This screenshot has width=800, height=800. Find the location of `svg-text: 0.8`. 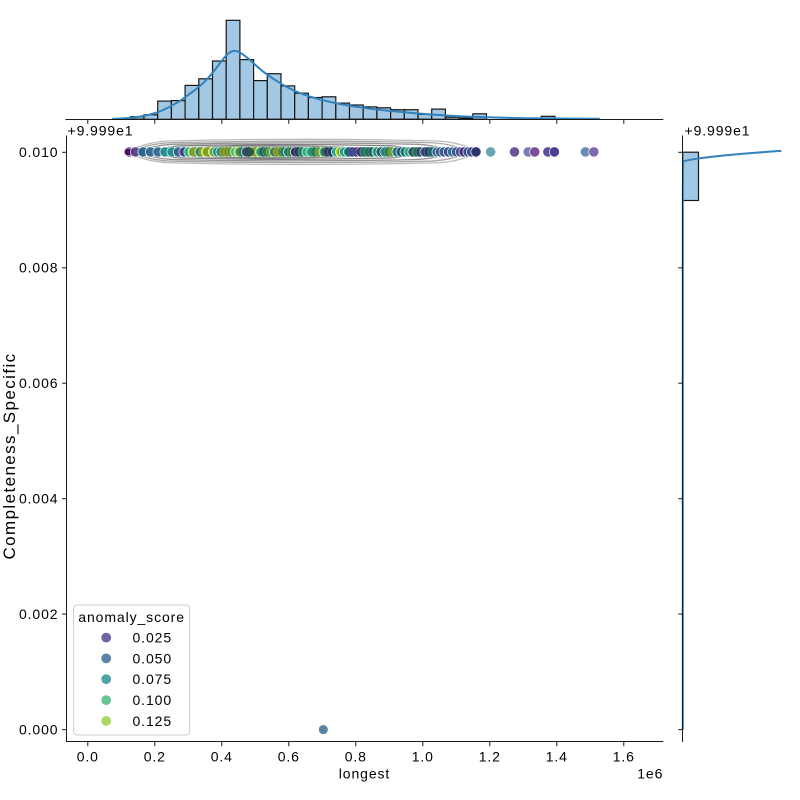

svg-text: 0.8 is located at coordinates (356, 757).